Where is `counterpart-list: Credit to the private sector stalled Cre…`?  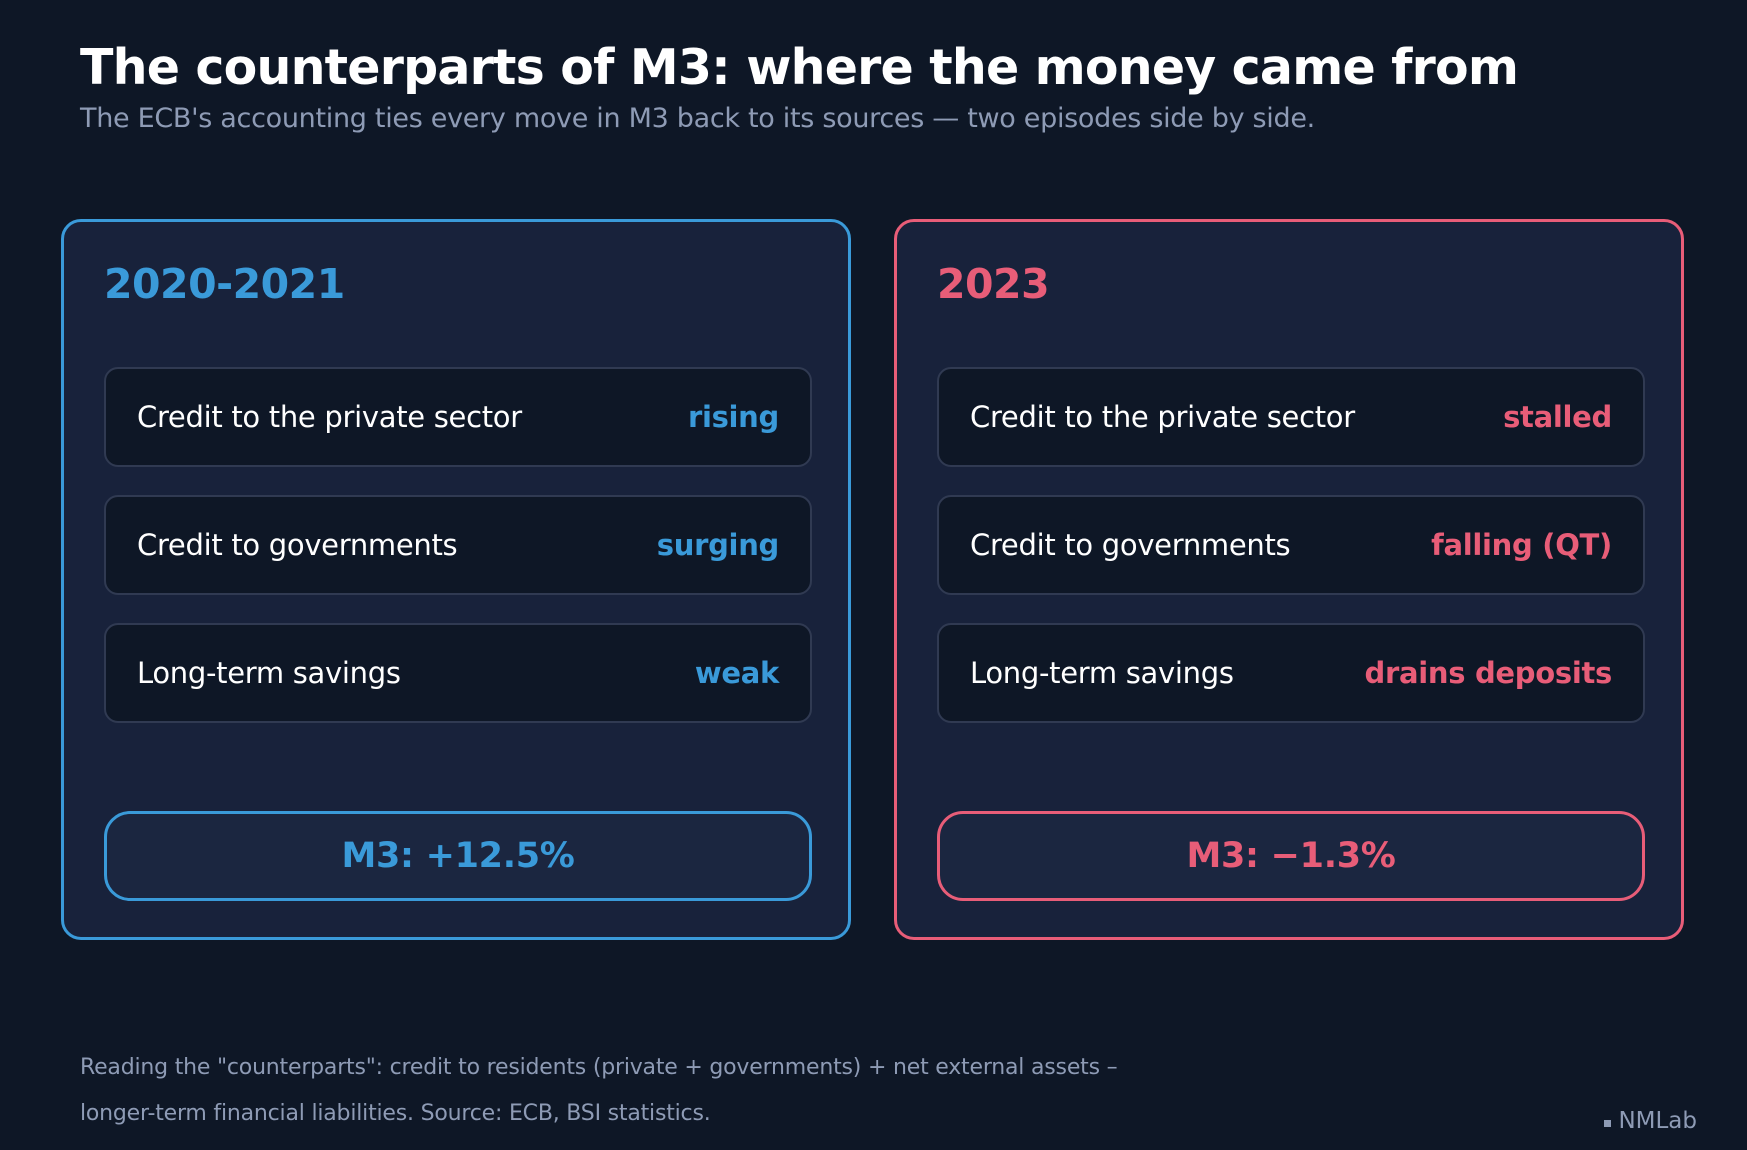
counterpart-list: Credit to the private sector stalled Cre… is located at coordinates (1291, 559).